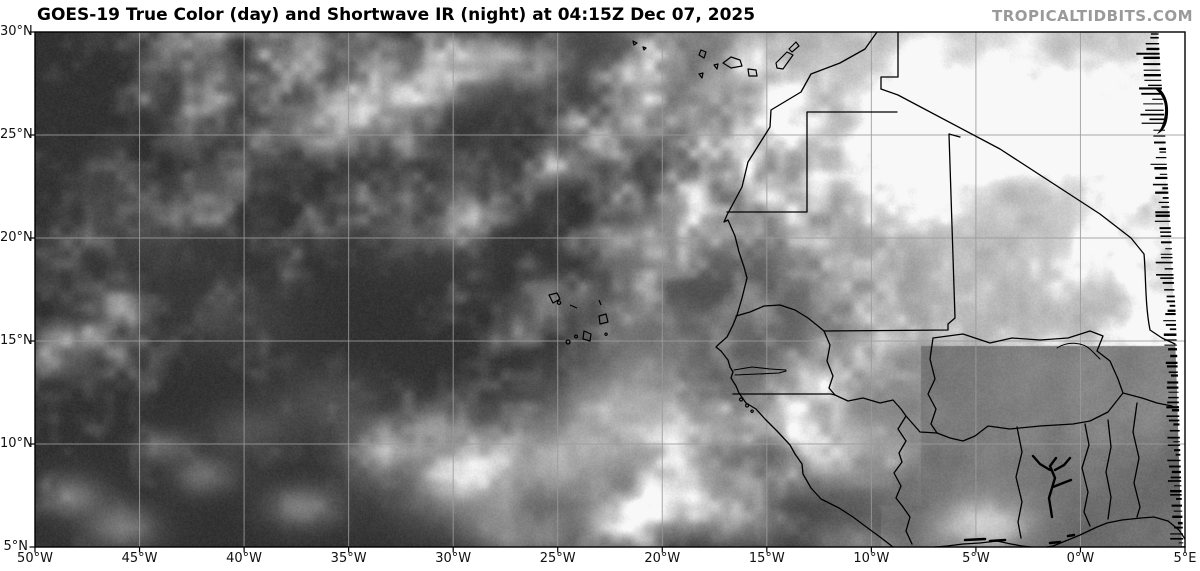 Image resolution: width=1200 pixels, height=571 pixels. What do you see at coordinates (976, 558) in the screenshot?
I see `lon-tick-label: 5°W` at bounding box center [976, 558].